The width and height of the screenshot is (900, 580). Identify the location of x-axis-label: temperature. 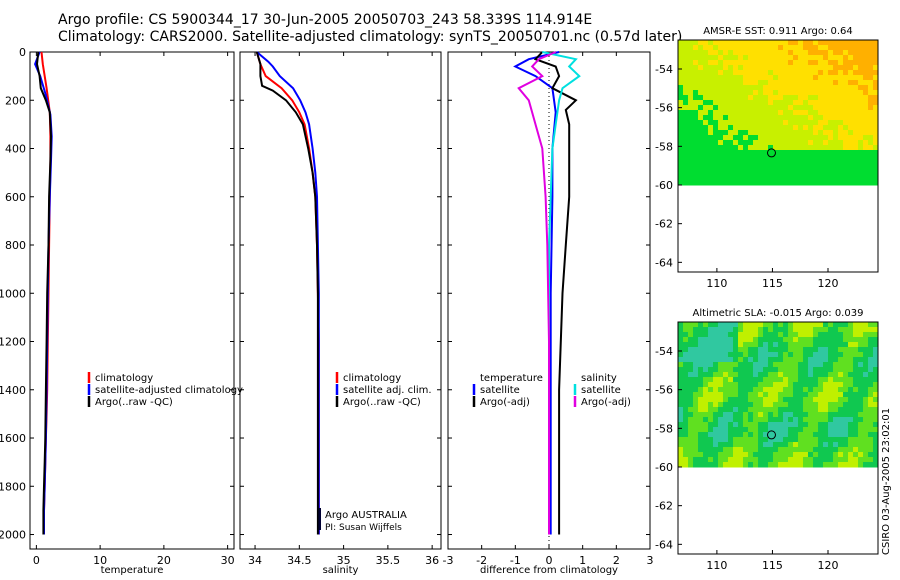
(132, 570).